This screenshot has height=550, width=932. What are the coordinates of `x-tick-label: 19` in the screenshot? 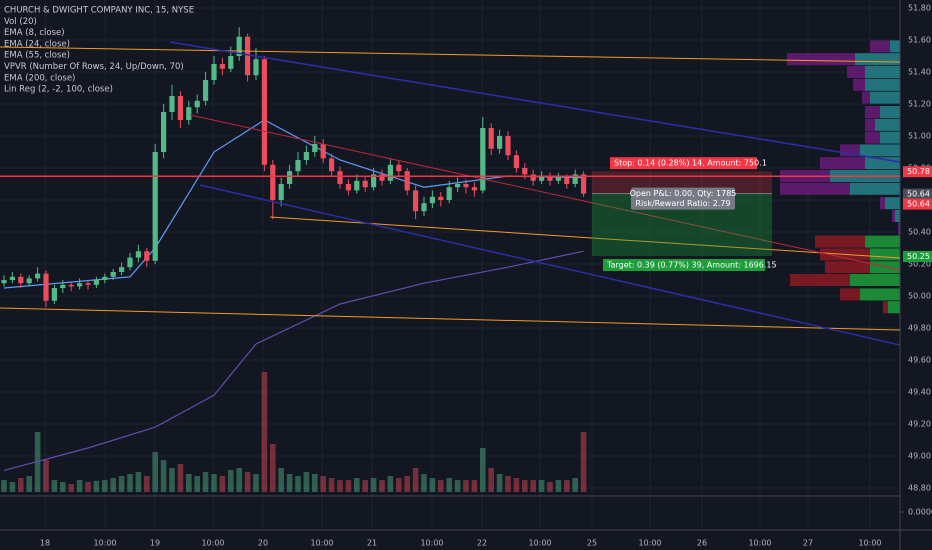 It's located at (155, 543).